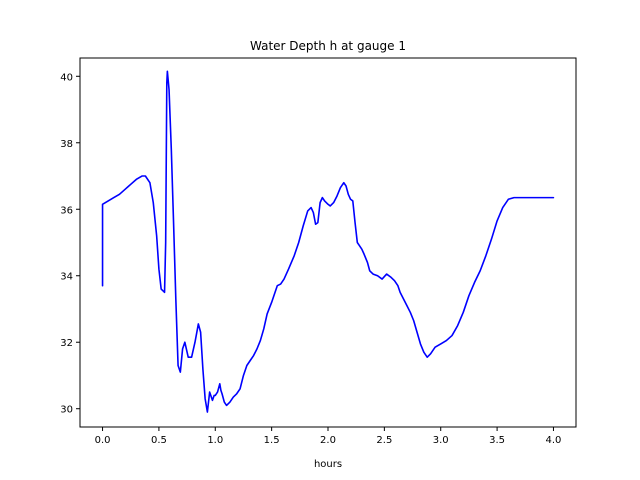  Describe the element at coordinates (66, 77) in the screenshot. I see `y-tick-label: 40` at that location.